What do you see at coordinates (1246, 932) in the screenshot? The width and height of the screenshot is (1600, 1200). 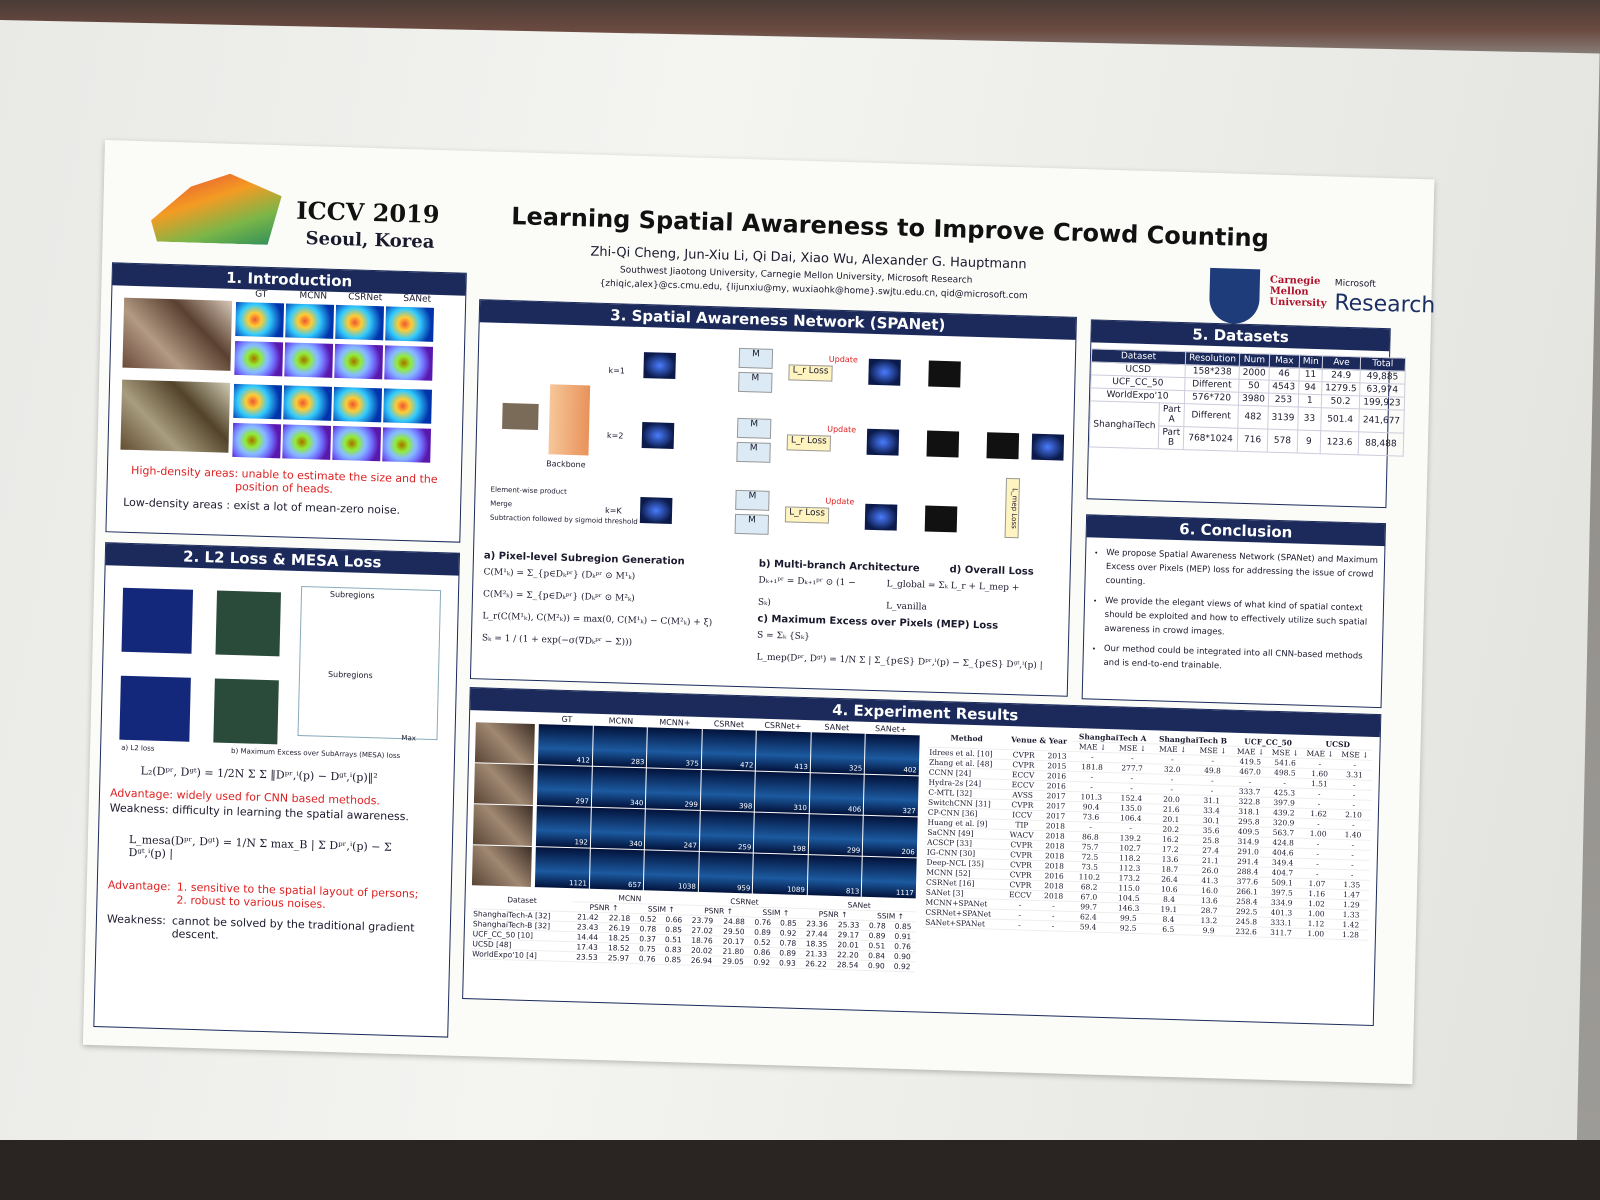 I see `table-cell: 232.6` at bounding box center [1246, 932].